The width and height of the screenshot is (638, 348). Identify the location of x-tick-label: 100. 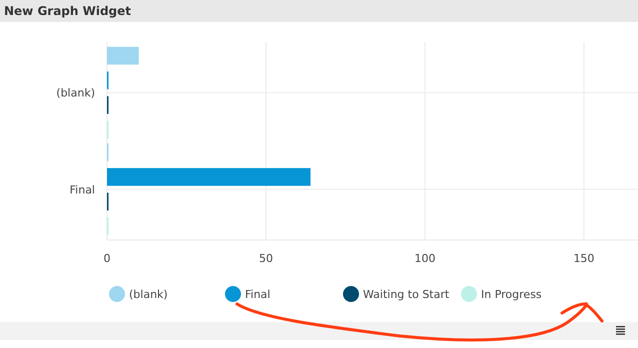
(425, 258).